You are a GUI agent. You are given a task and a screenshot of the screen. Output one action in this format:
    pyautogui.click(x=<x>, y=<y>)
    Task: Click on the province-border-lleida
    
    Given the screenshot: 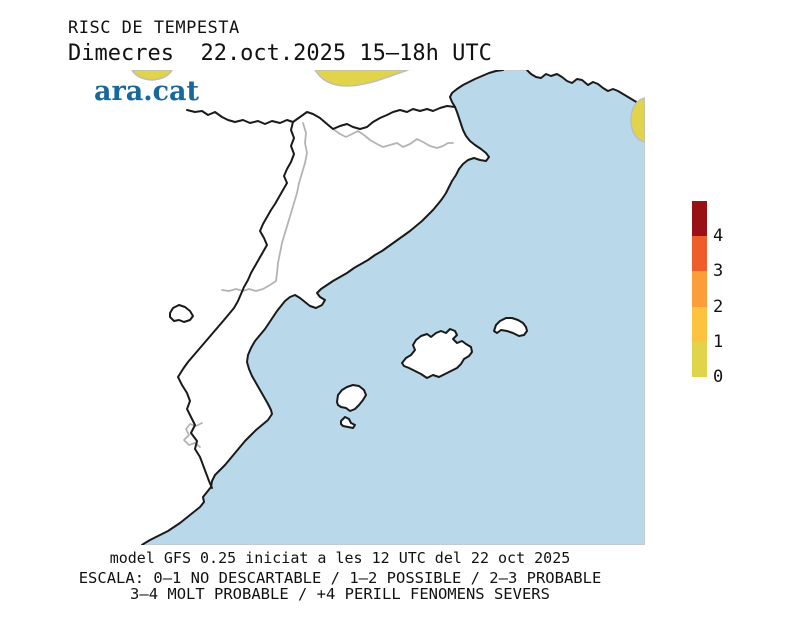 What is the action you would take?
    pyautogui.click(x=264, y=207)
    